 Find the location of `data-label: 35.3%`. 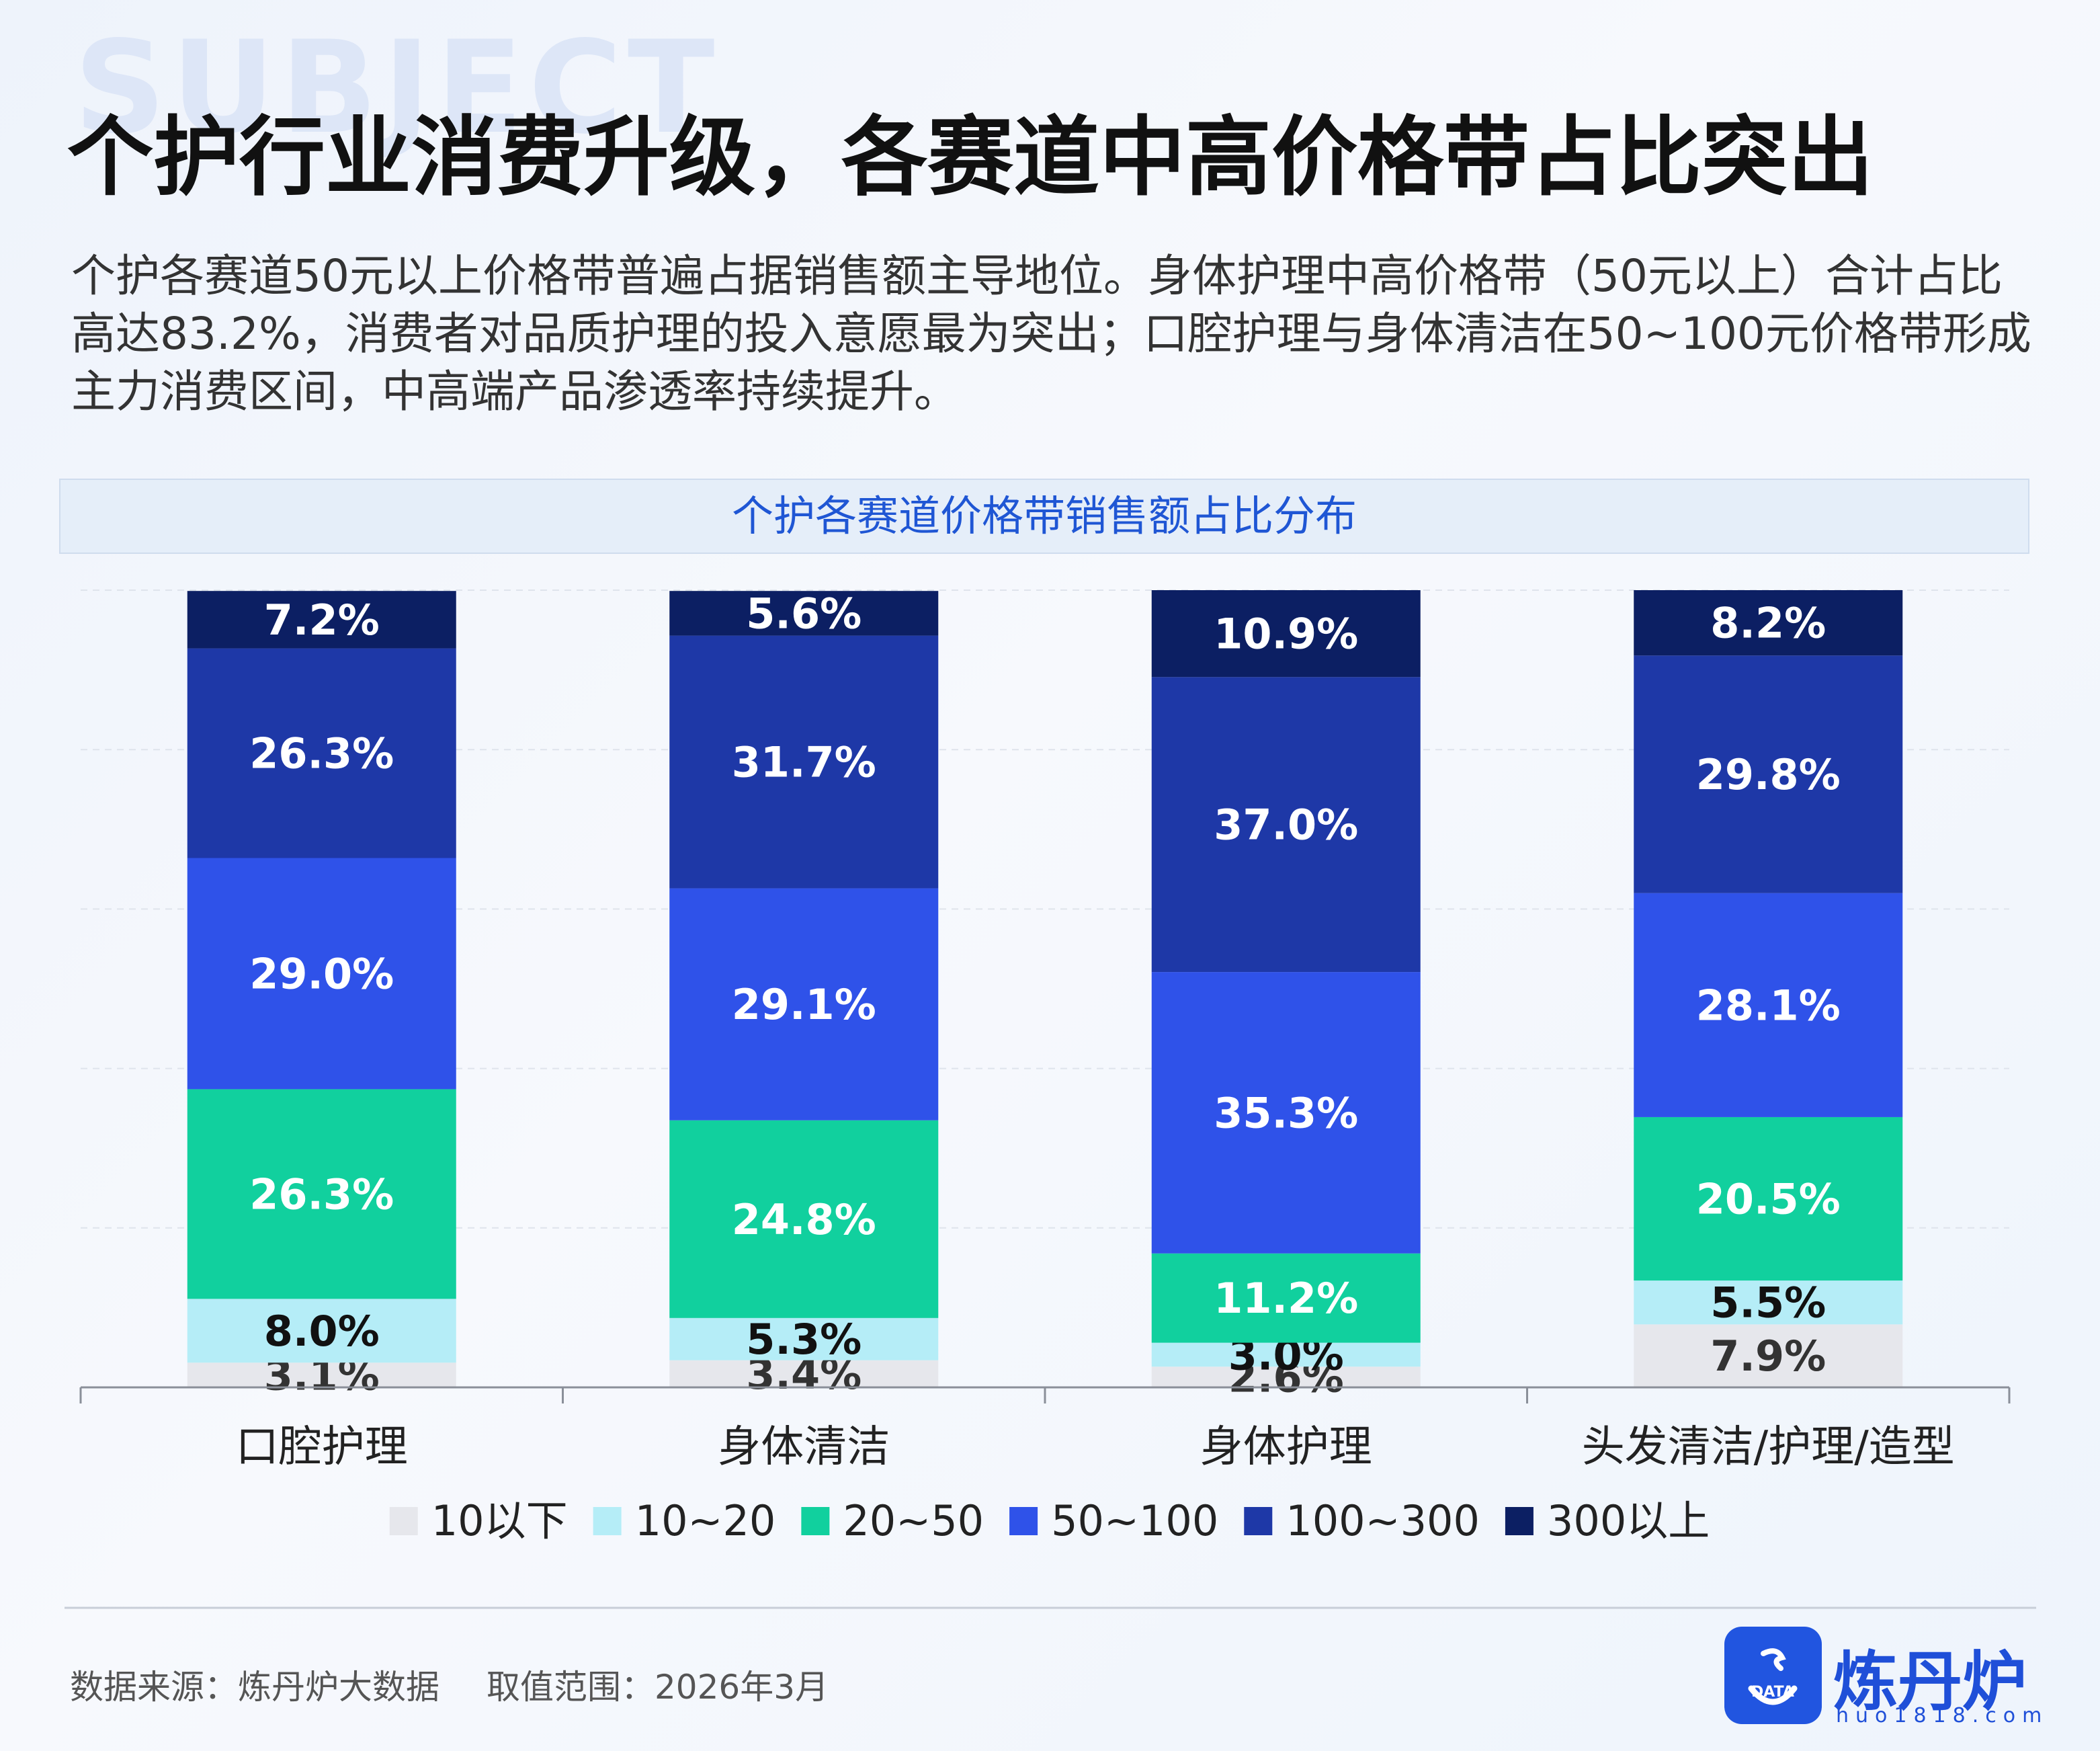

data-label: 35.3% is located at coordinates (1286, 1112).